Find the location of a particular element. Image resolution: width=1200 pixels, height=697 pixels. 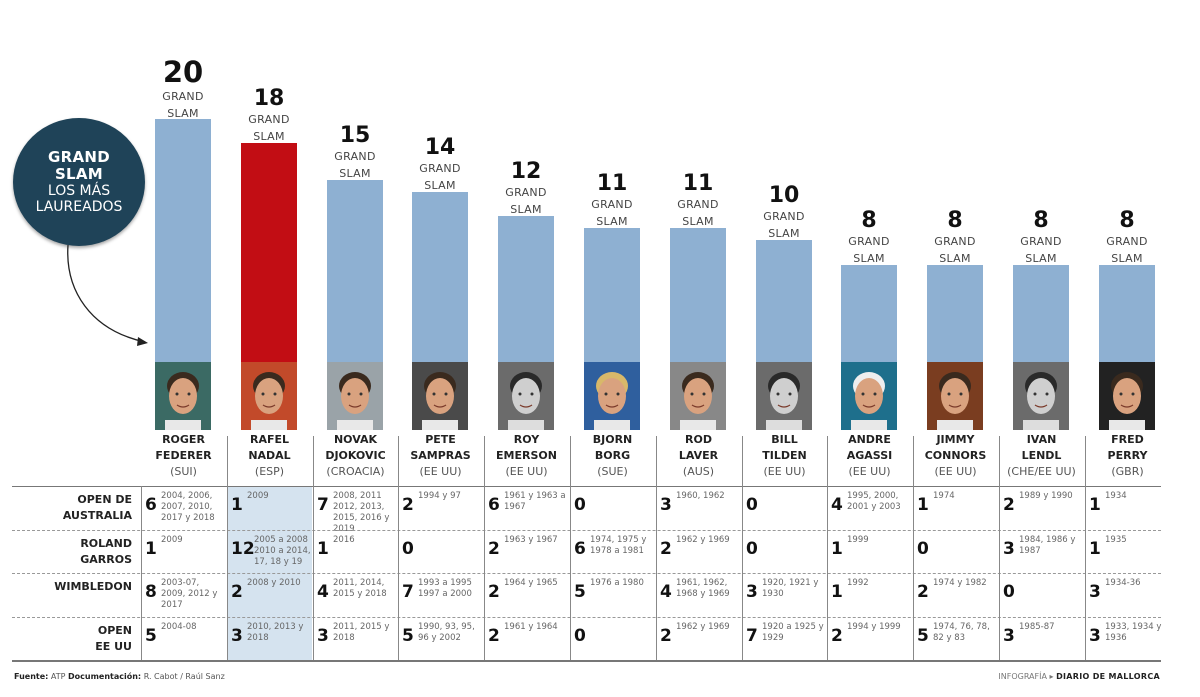

titles-years: 2011, 2014, 2015 y 2018 is located at coordinates (360, 588).